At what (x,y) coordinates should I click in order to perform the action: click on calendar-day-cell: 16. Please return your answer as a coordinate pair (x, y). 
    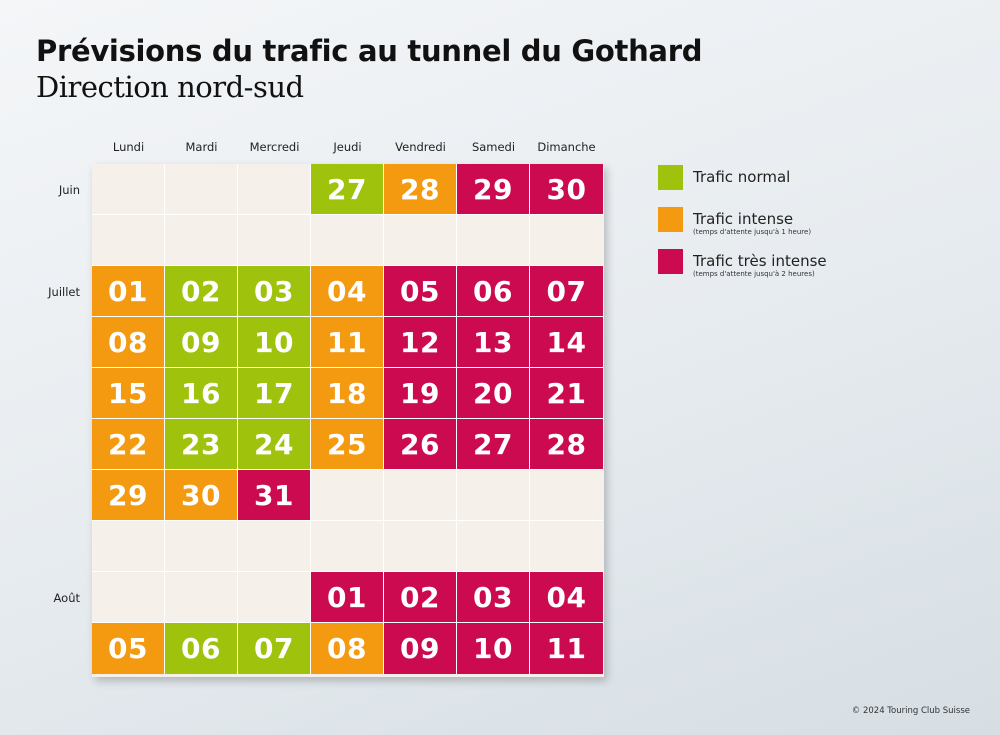
    Looking at the image, I should click on (201, 393).